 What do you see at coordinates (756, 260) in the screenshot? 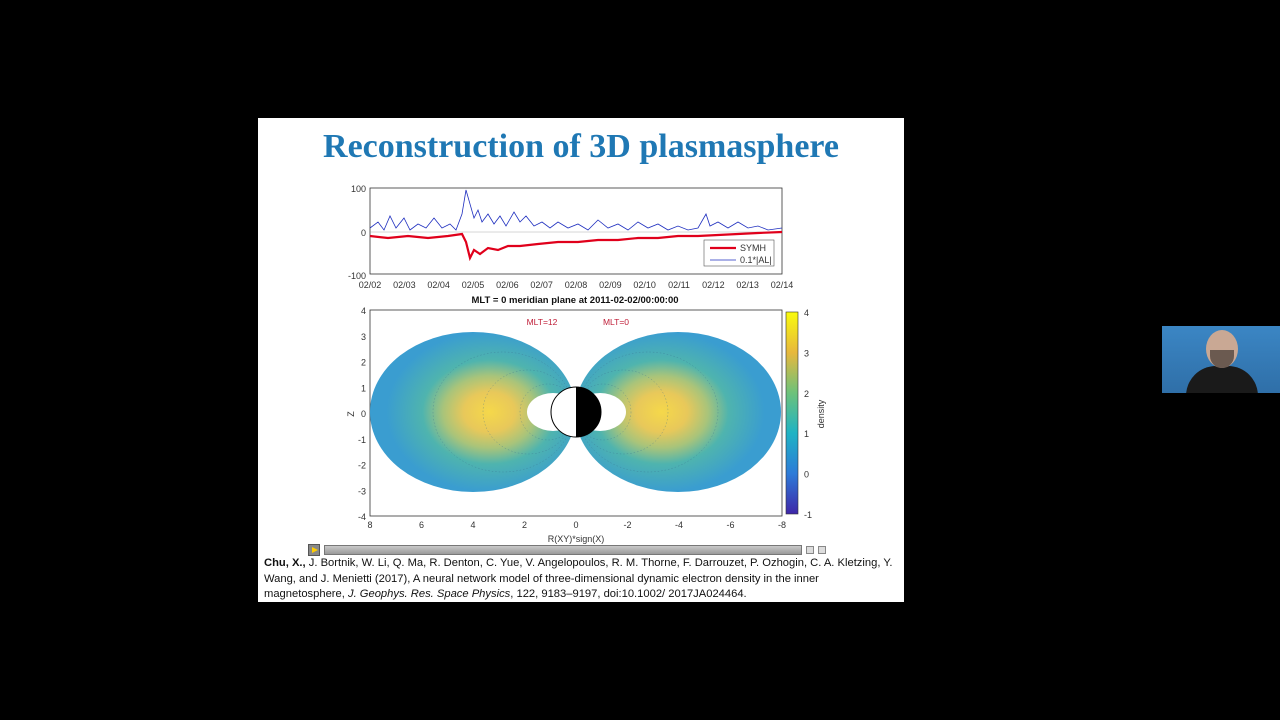
I see `legend-al: 0.1*|AL|` at bounding box center [756, 260].